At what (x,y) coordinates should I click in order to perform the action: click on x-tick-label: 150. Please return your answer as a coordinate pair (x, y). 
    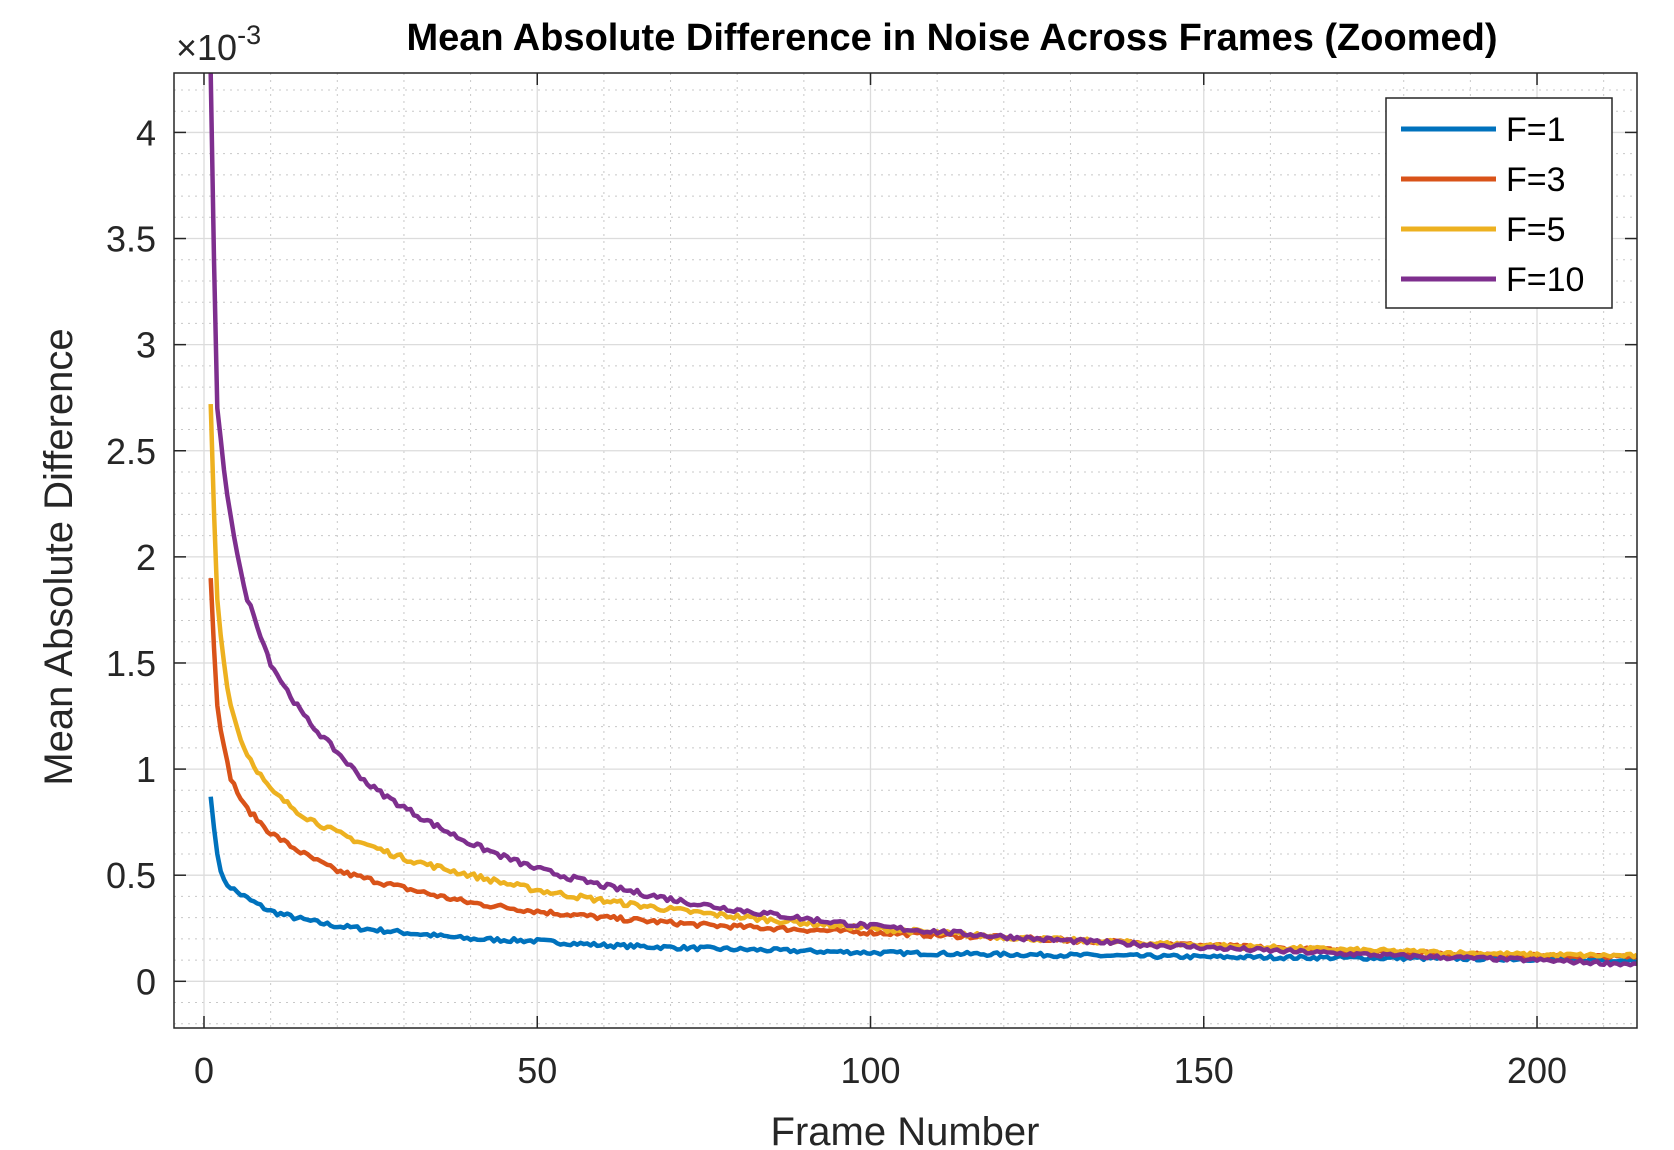
    Looking at the image, I should click on (1204, 1070).